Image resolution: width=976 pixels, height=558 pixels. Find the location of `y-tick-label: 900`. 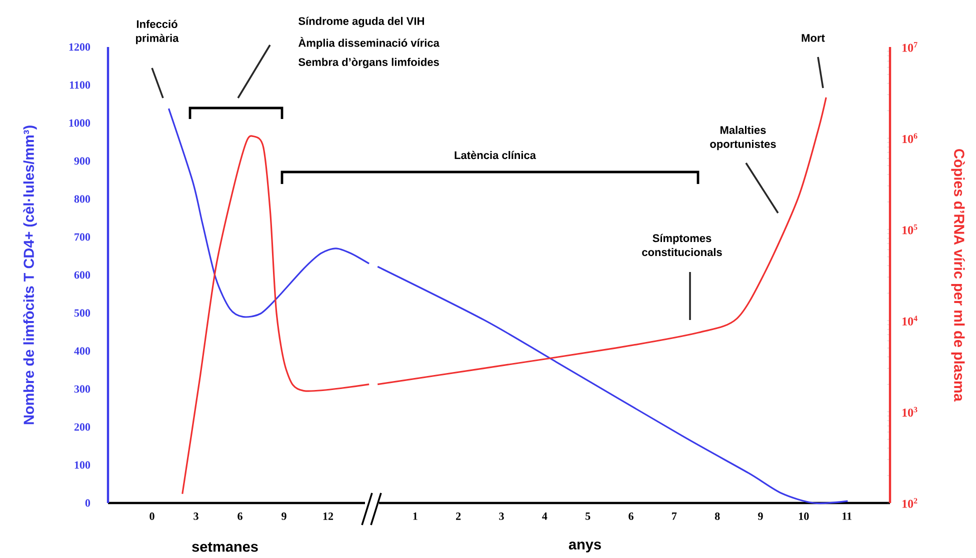

y-tick-label: 900 is located at coordinates (82, 161).